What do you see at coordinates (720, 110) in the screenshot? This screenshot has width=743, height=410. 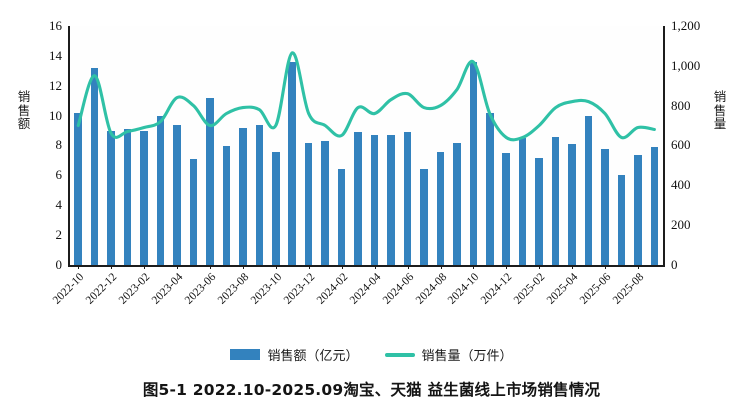 I see `y-axis-right-title: 销售量` at bounding box center [720, 110].